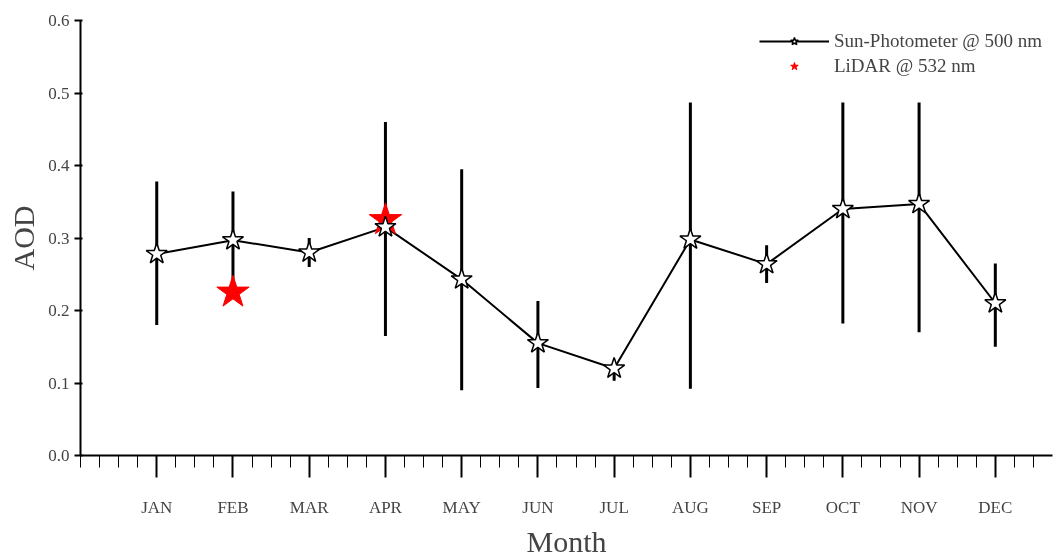  I want to click on x-tick-label: MAR, so click(309, 507).